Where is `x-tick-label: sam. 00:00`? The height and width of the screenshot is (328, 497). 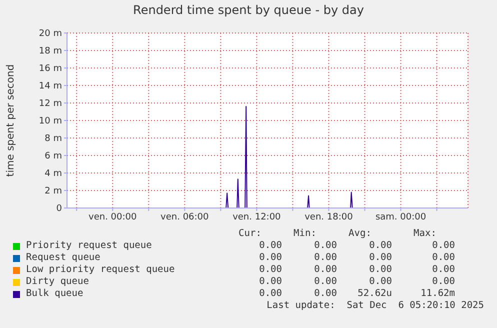 x-tick-label: sam. 00:00 is located at coordinates (400, 217).